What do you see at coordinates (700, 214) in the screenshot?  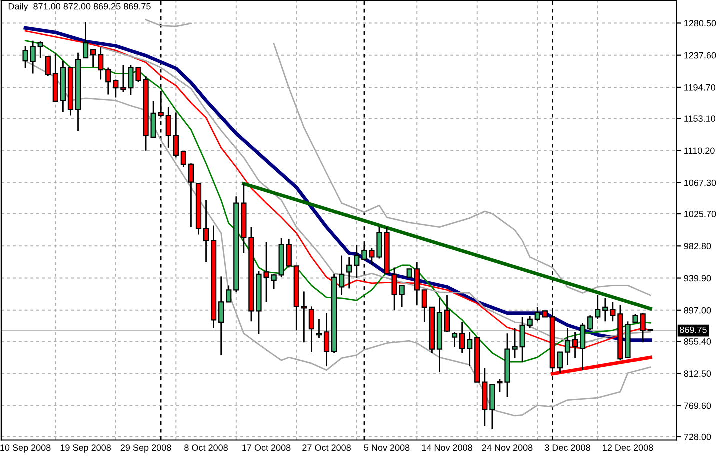 I see `y-tick-label: 1025.70` at bounding box center [700, 214].